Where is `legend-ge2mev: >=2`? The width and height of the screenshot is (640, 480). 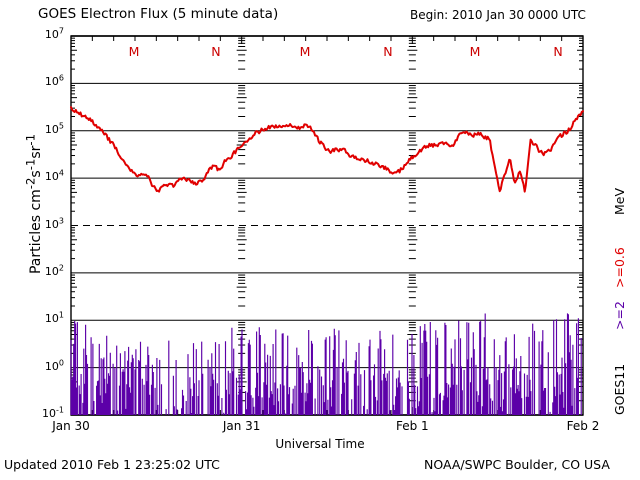 legend-ge2mev: >=2 is located at coordinates (619, 315).